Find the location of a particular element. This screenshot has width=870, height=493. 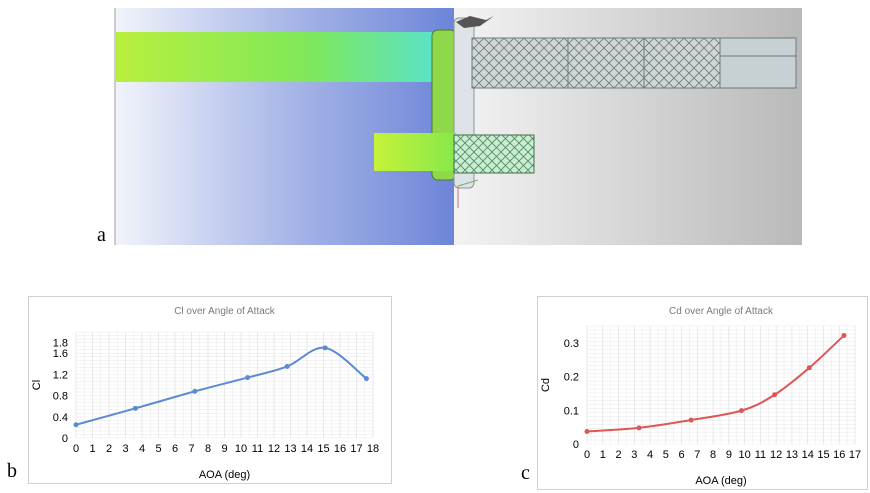

chart-cd-x-tick-label: 4 is located at coordinates (650, 455).